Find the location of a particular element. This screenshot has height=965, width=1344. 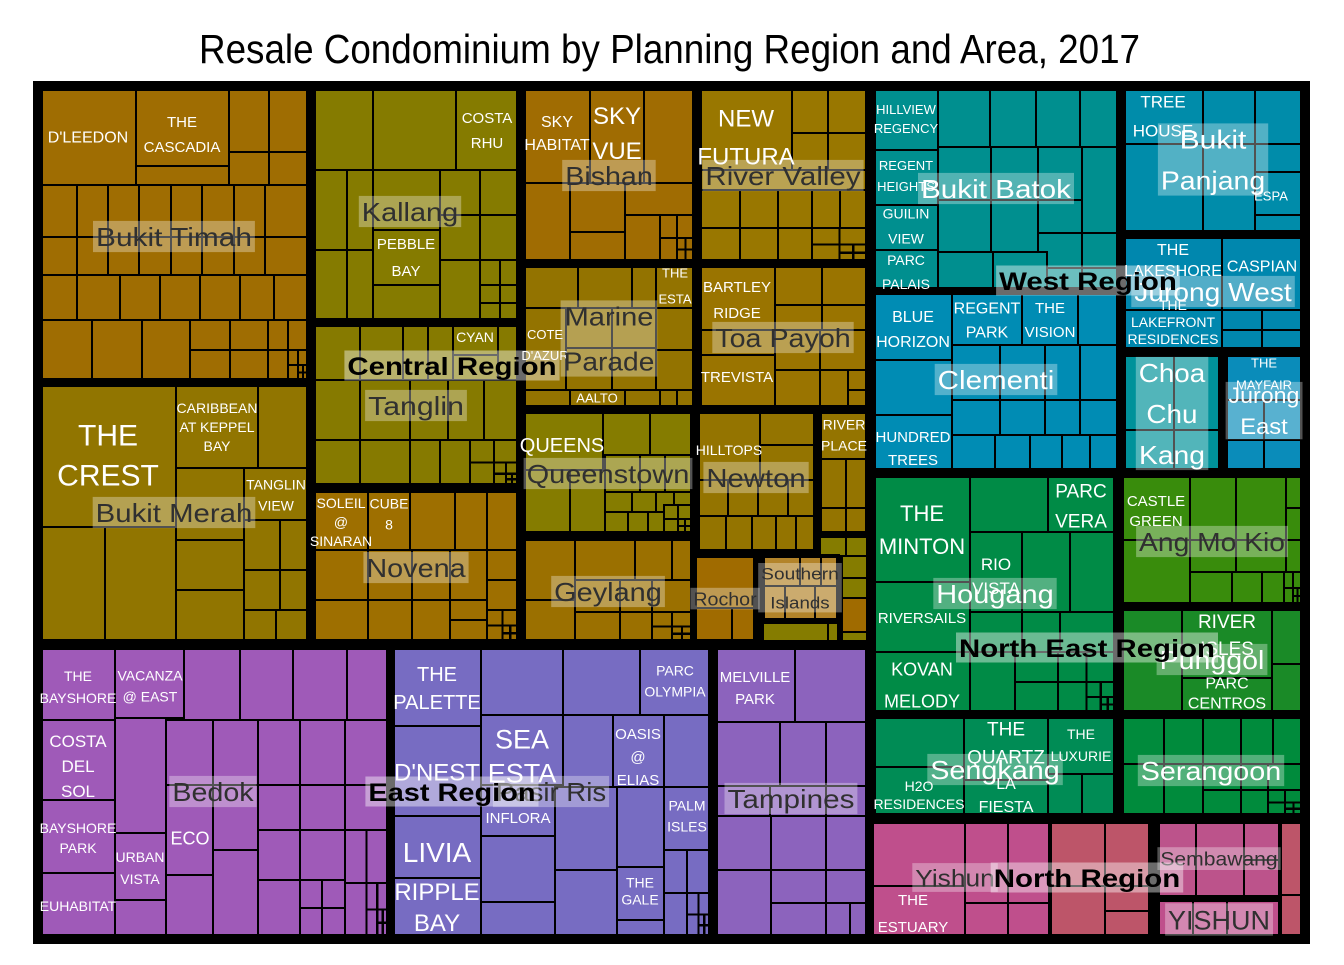

svg-text: PEBBLE is located at coordinates (406, 244).